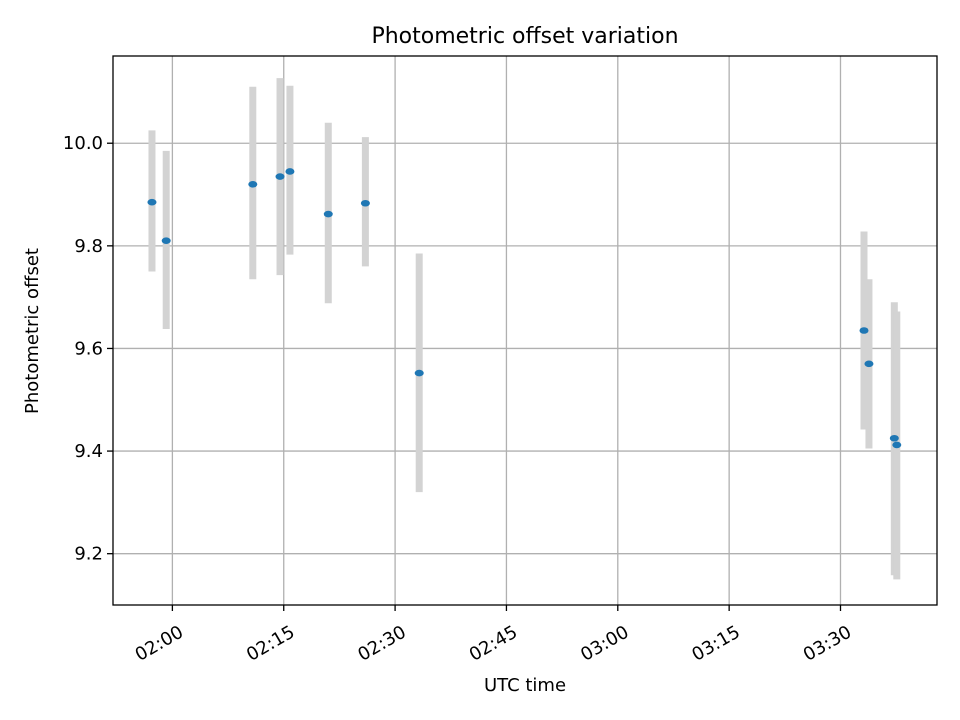 Image resolution: width=960 pixels, height=720 pixels. What do you see at coordinates (32, 331) in the screenshot?
I see `y-axis-label: Photometric offset` at bounding box center [32, 331].